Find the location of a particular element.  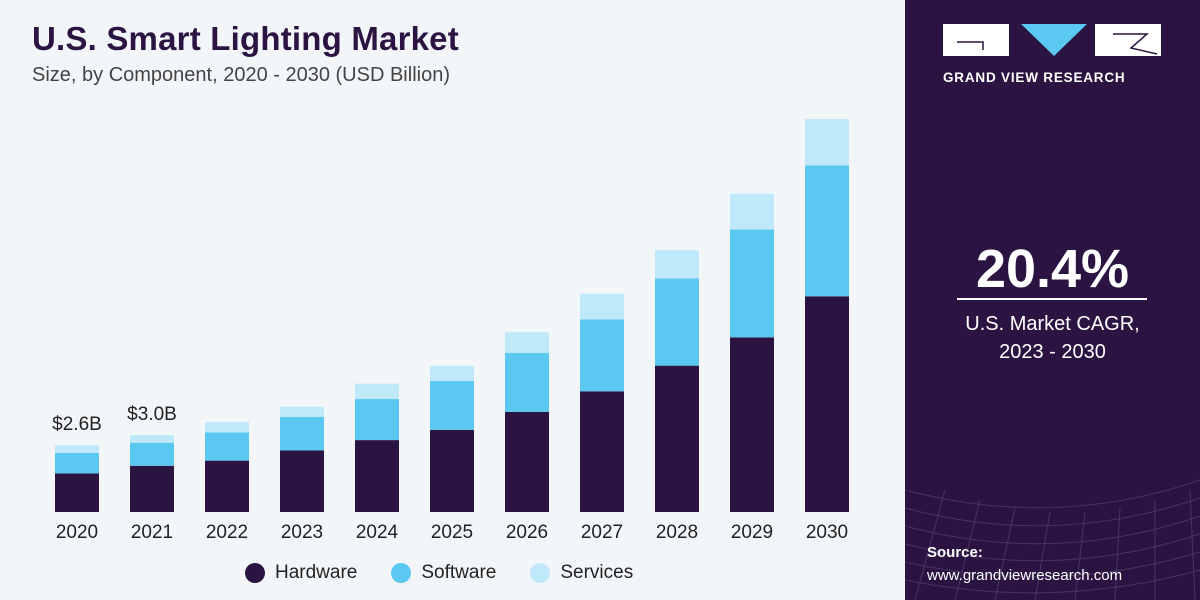

bar-hardware-2026 is located at coordinates (527, 461).